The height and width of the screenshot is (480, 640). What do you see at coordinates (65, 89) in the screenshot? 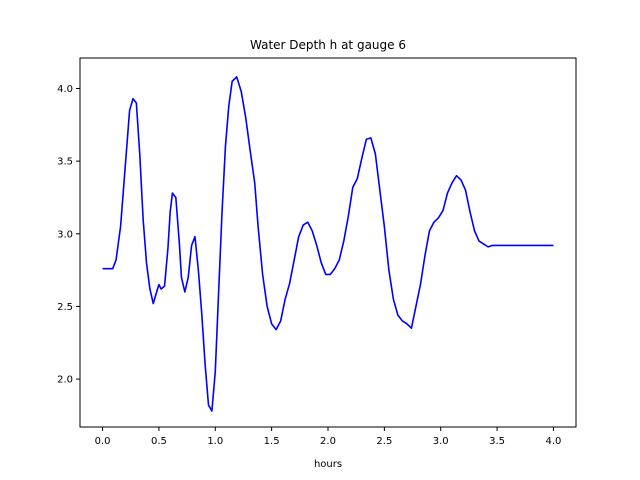
I see `y-tick-label: 4.0` at bounding box center [65, 89].